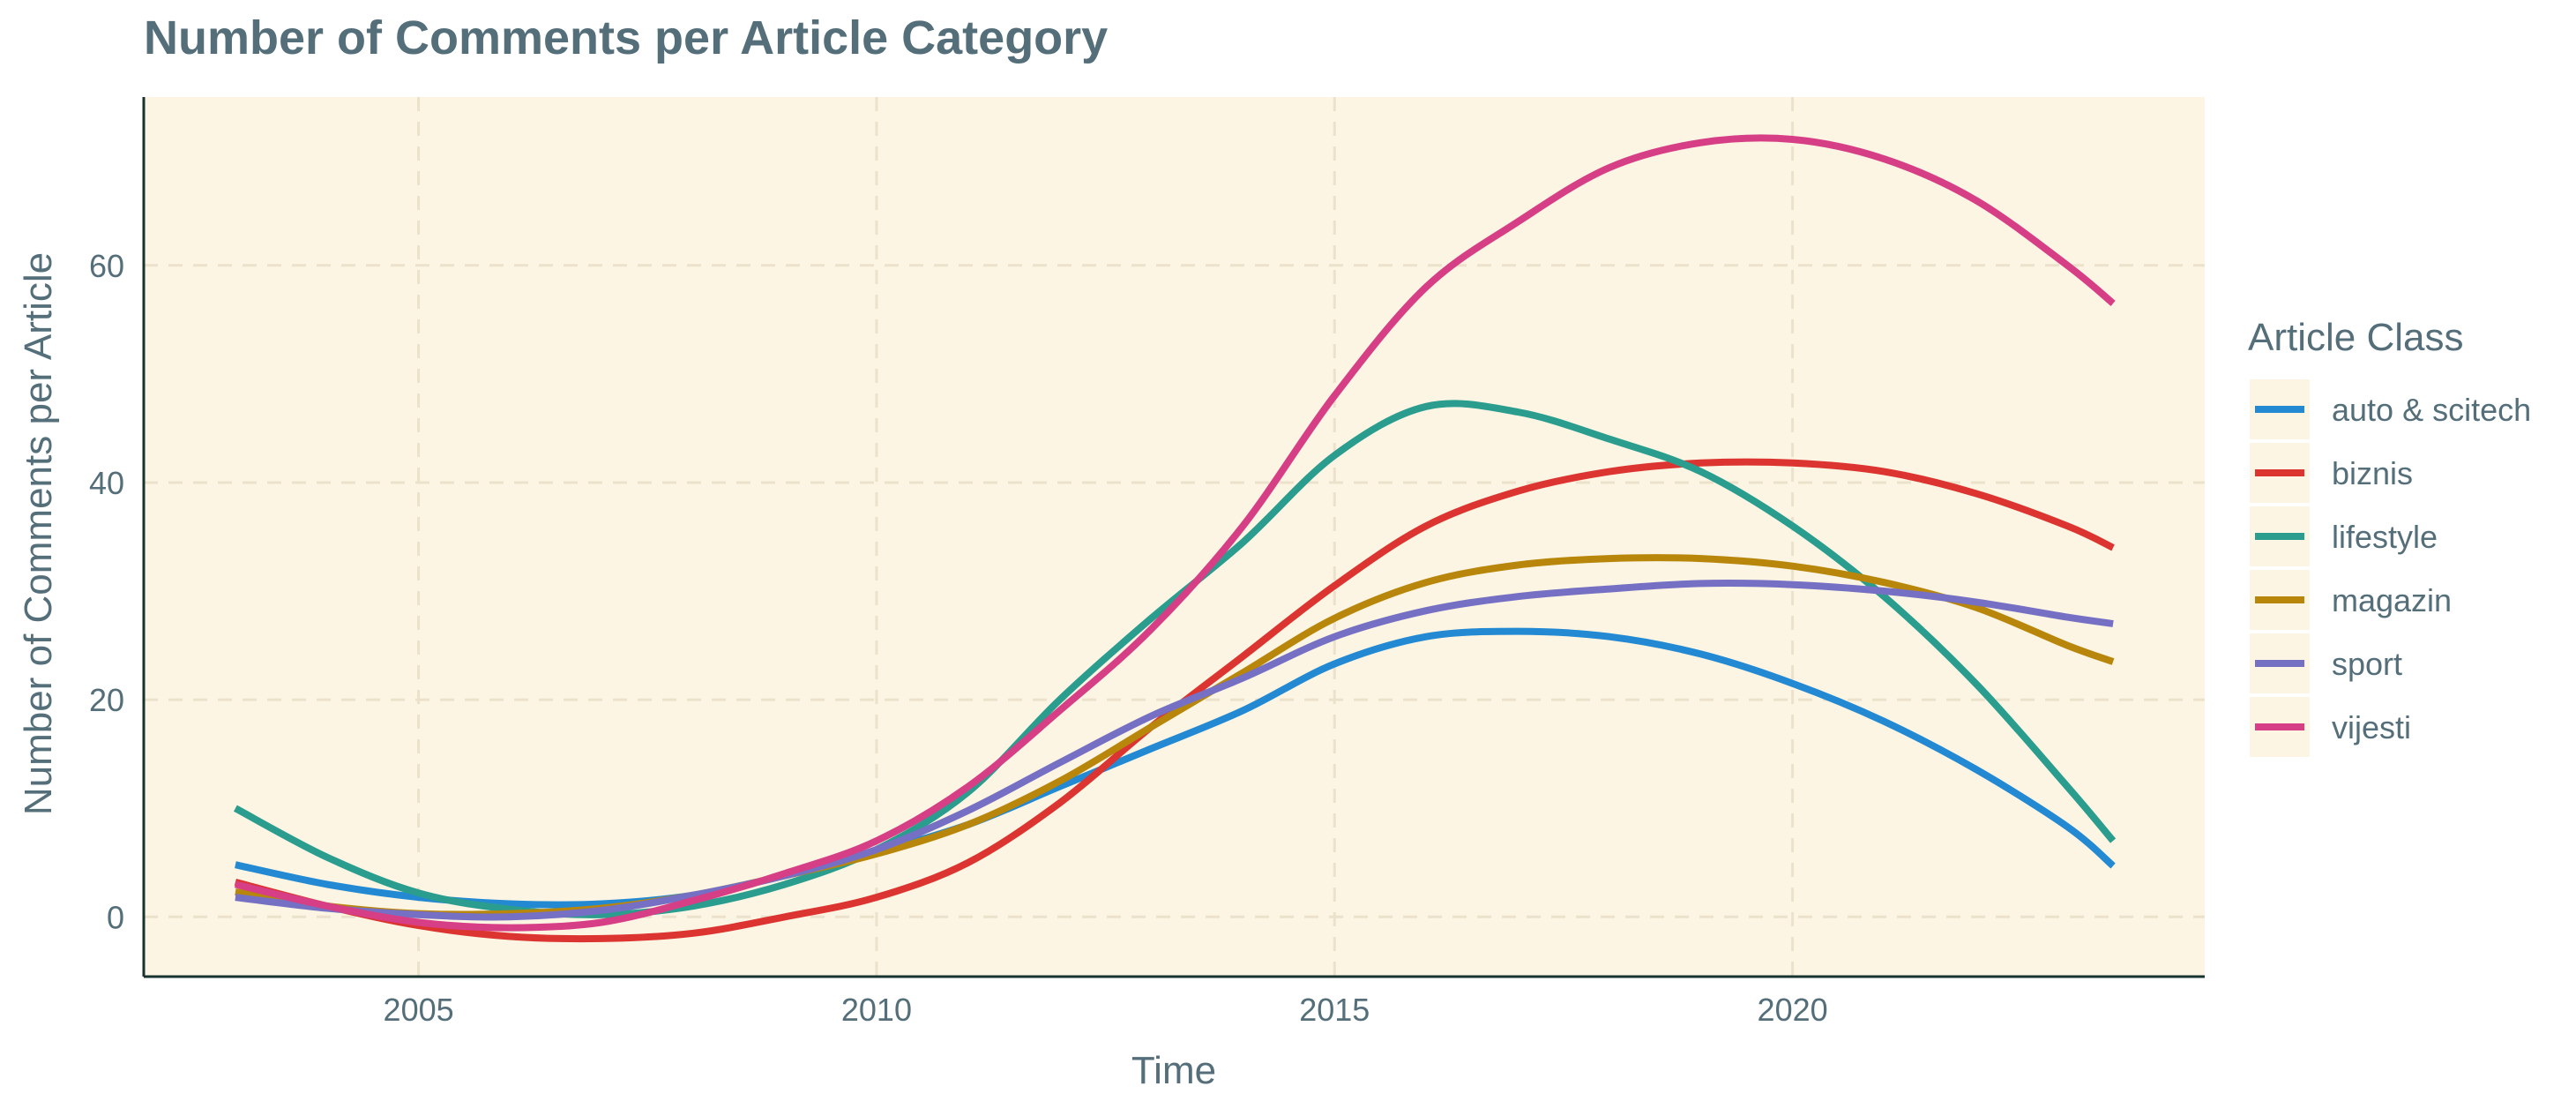  I want to click on legend-label: lifestyle, so click(2385, 537).